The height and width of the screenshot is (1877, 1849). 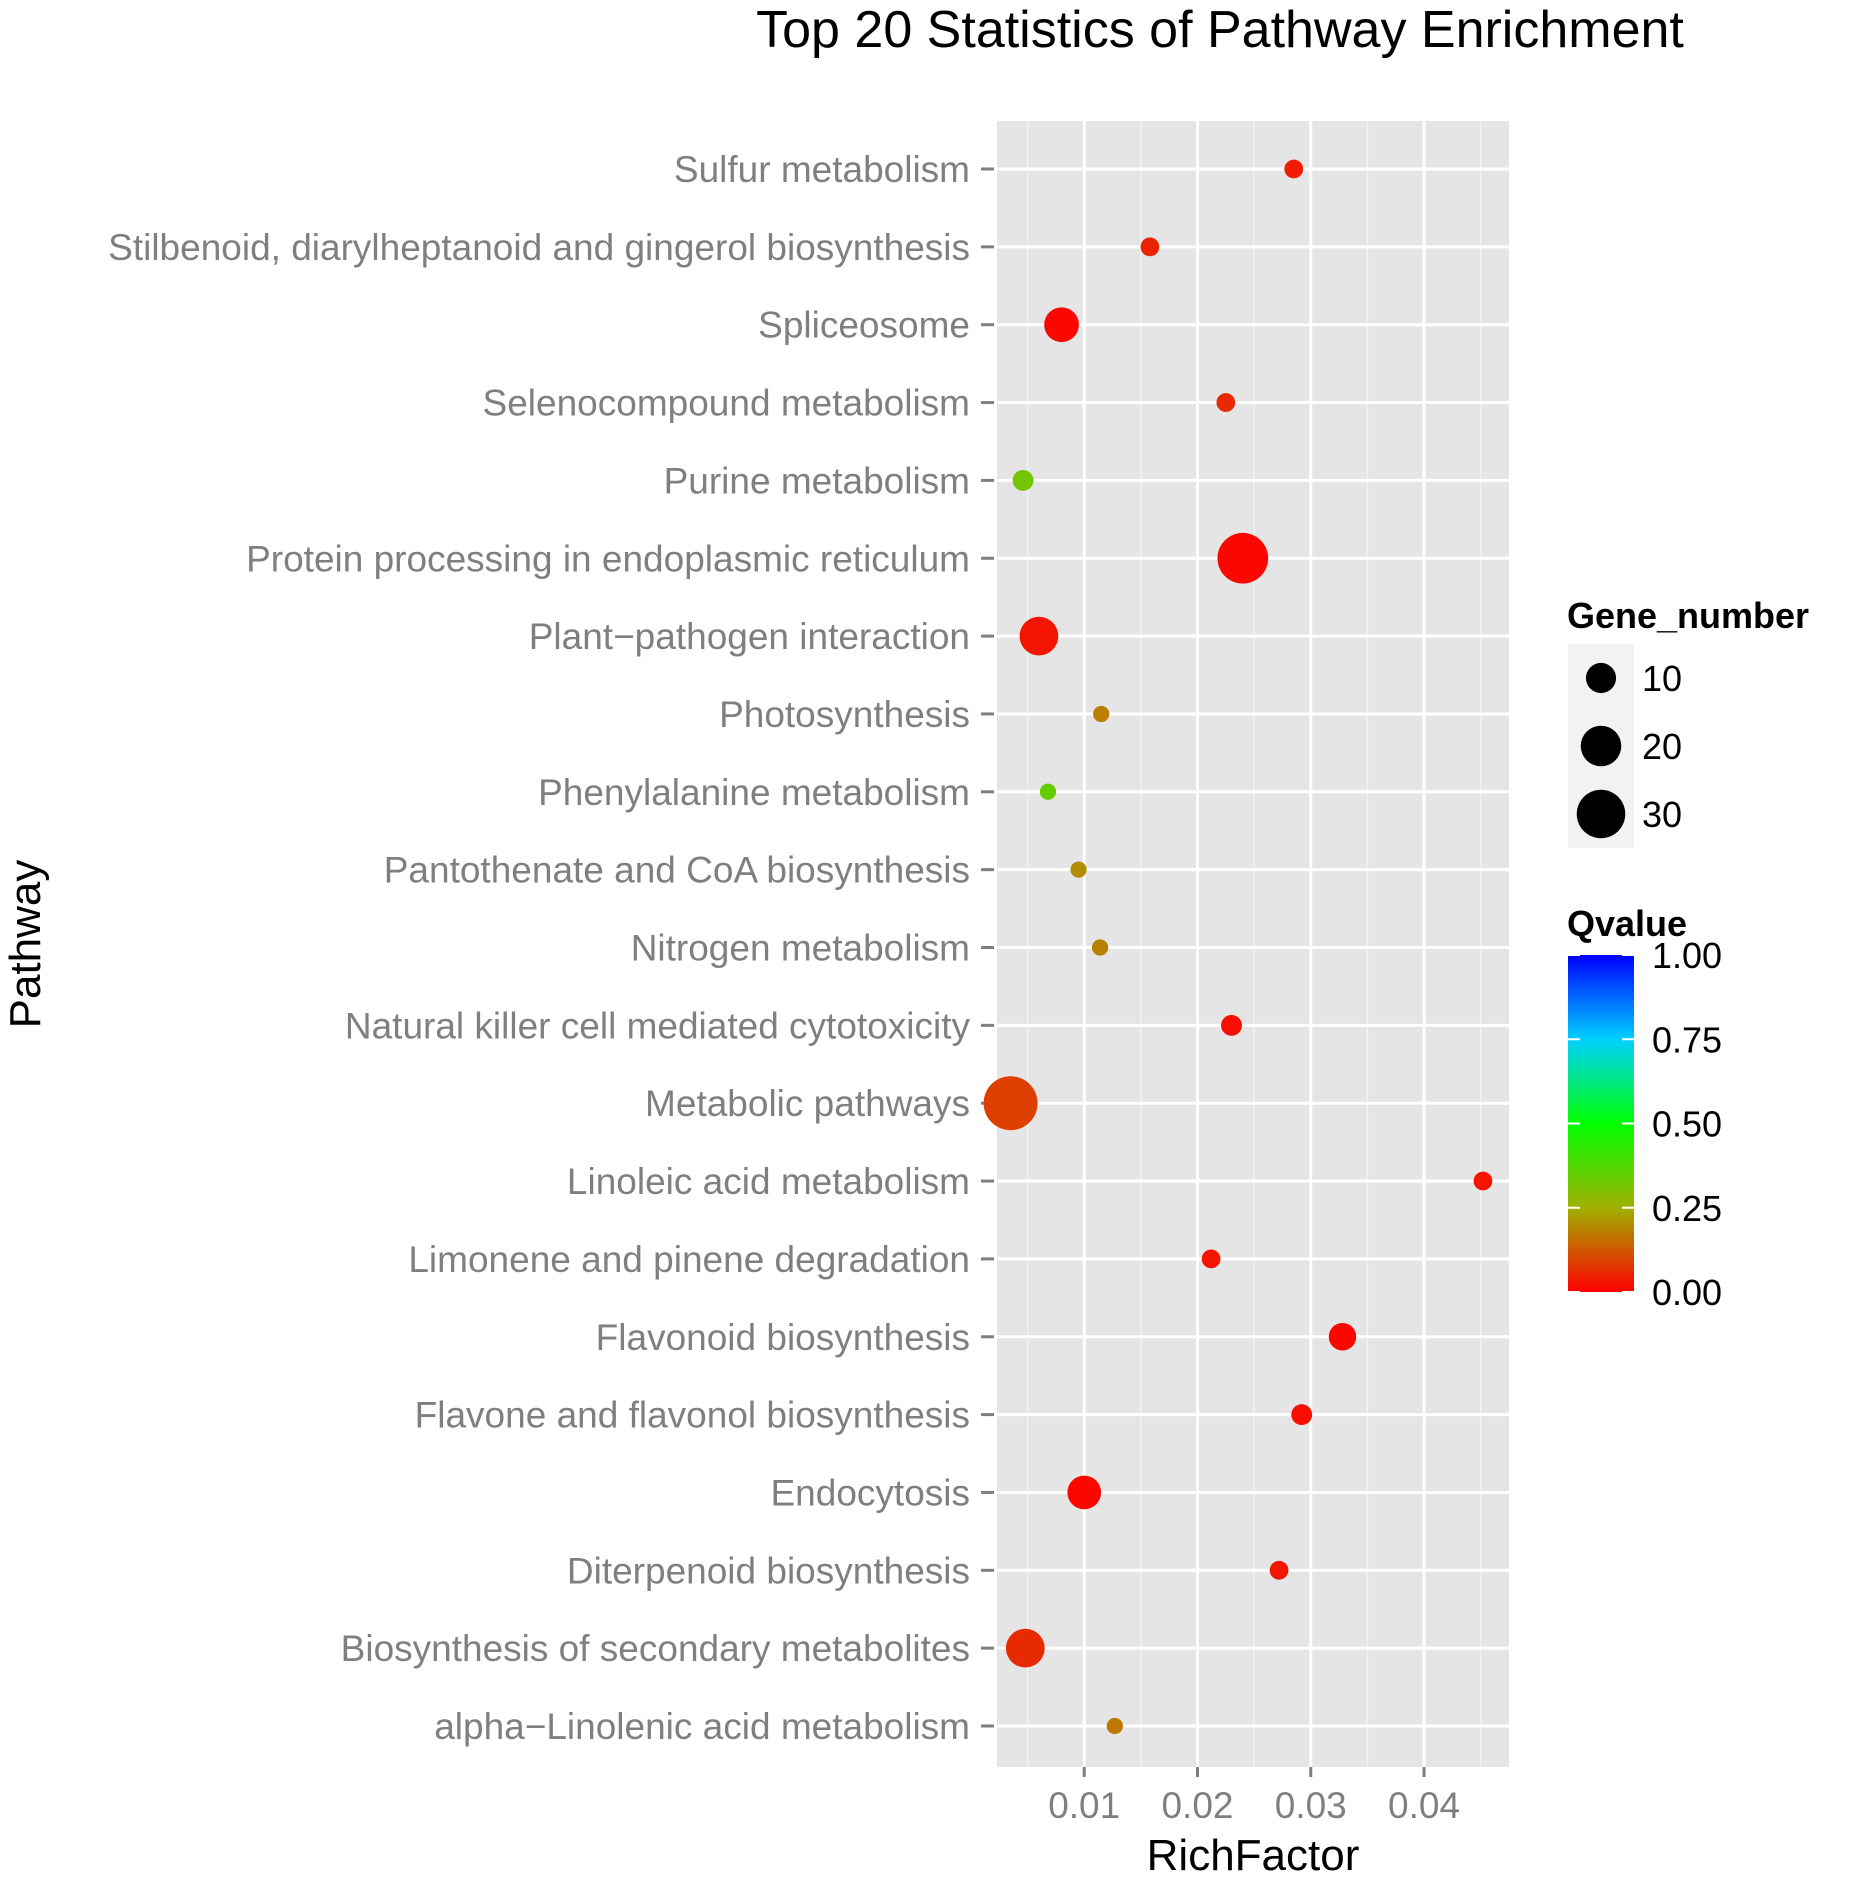 What do you see at coordinates (1253, 1854) in the screenshot?
I see `x-axis-title: RichFactor` at bounding box center [1253, 1854].